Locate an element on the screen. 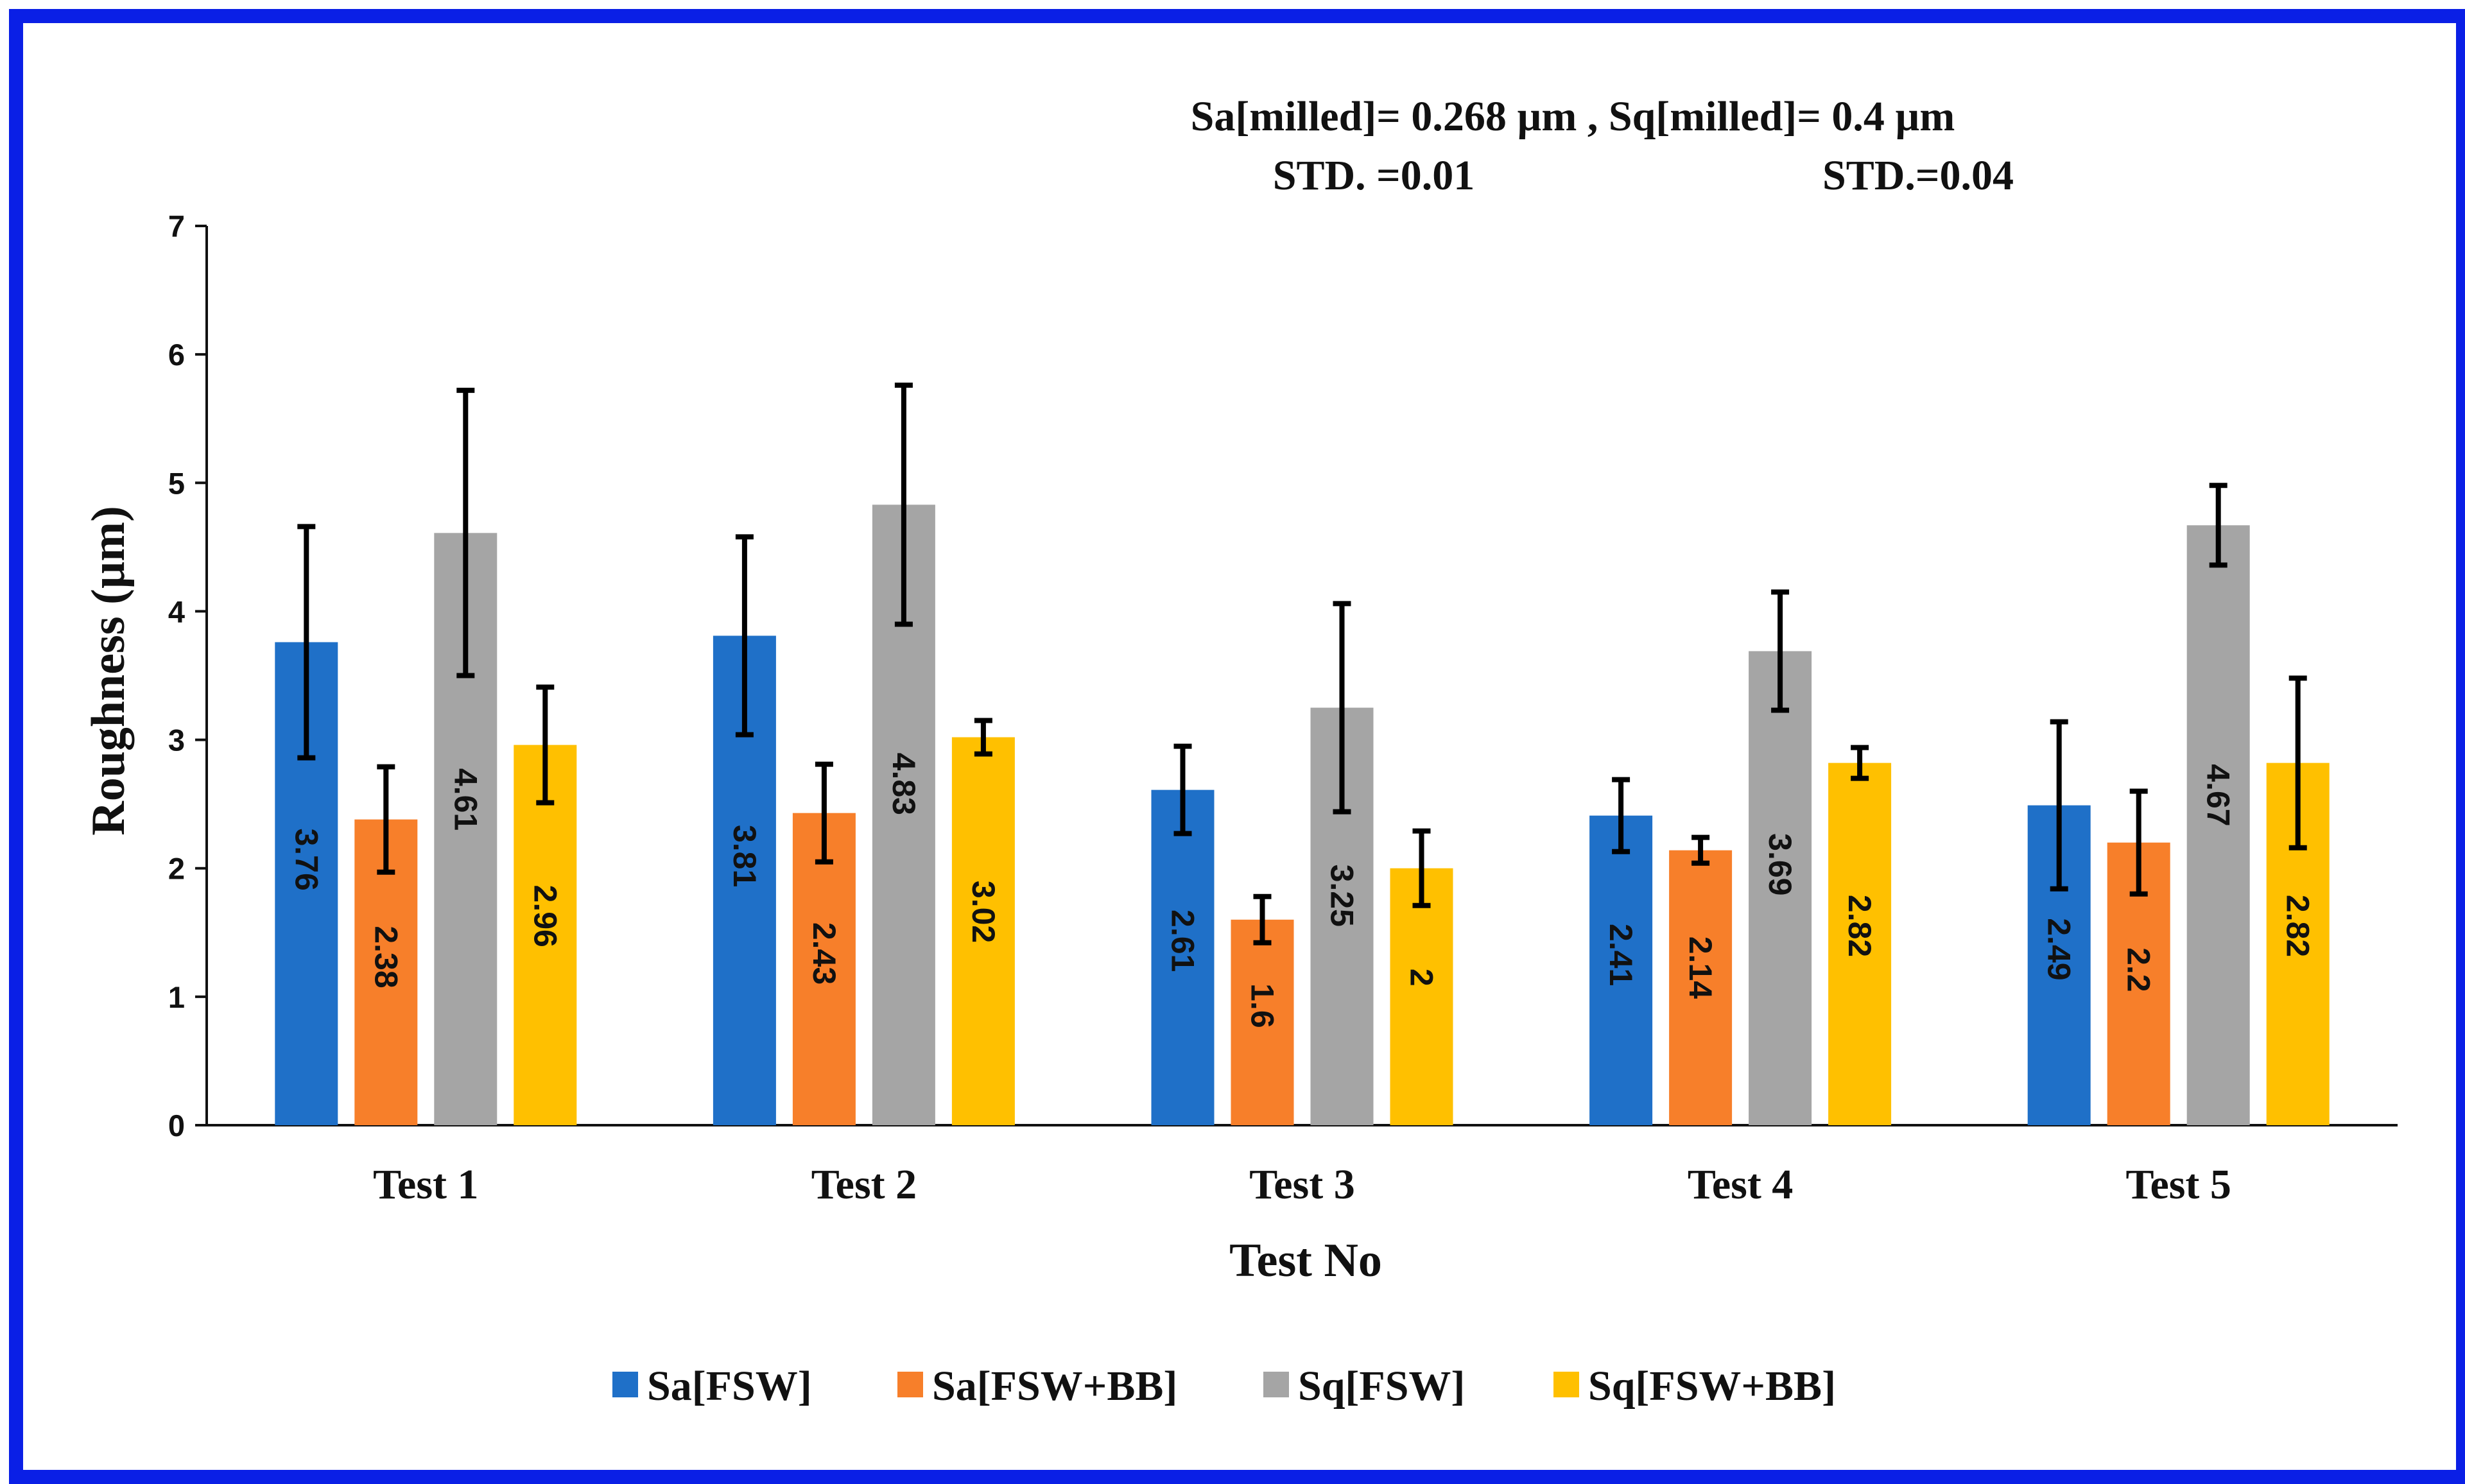 This screenshot has width=2465, height=1484. x-tick-label: Test 4 is located at coordinates (1740, 1184).